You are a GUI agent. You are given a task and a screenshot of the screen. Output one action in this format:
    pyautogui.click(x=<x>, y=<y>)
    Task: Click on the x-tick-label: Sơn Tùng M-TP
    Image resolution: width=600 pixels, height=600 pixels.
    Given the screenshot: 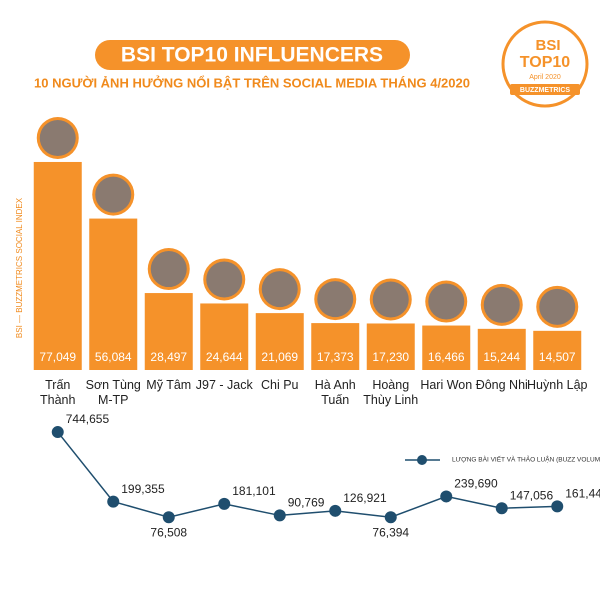 What is the action you would take?
    pyautogui.click(x=113, y=392)
    